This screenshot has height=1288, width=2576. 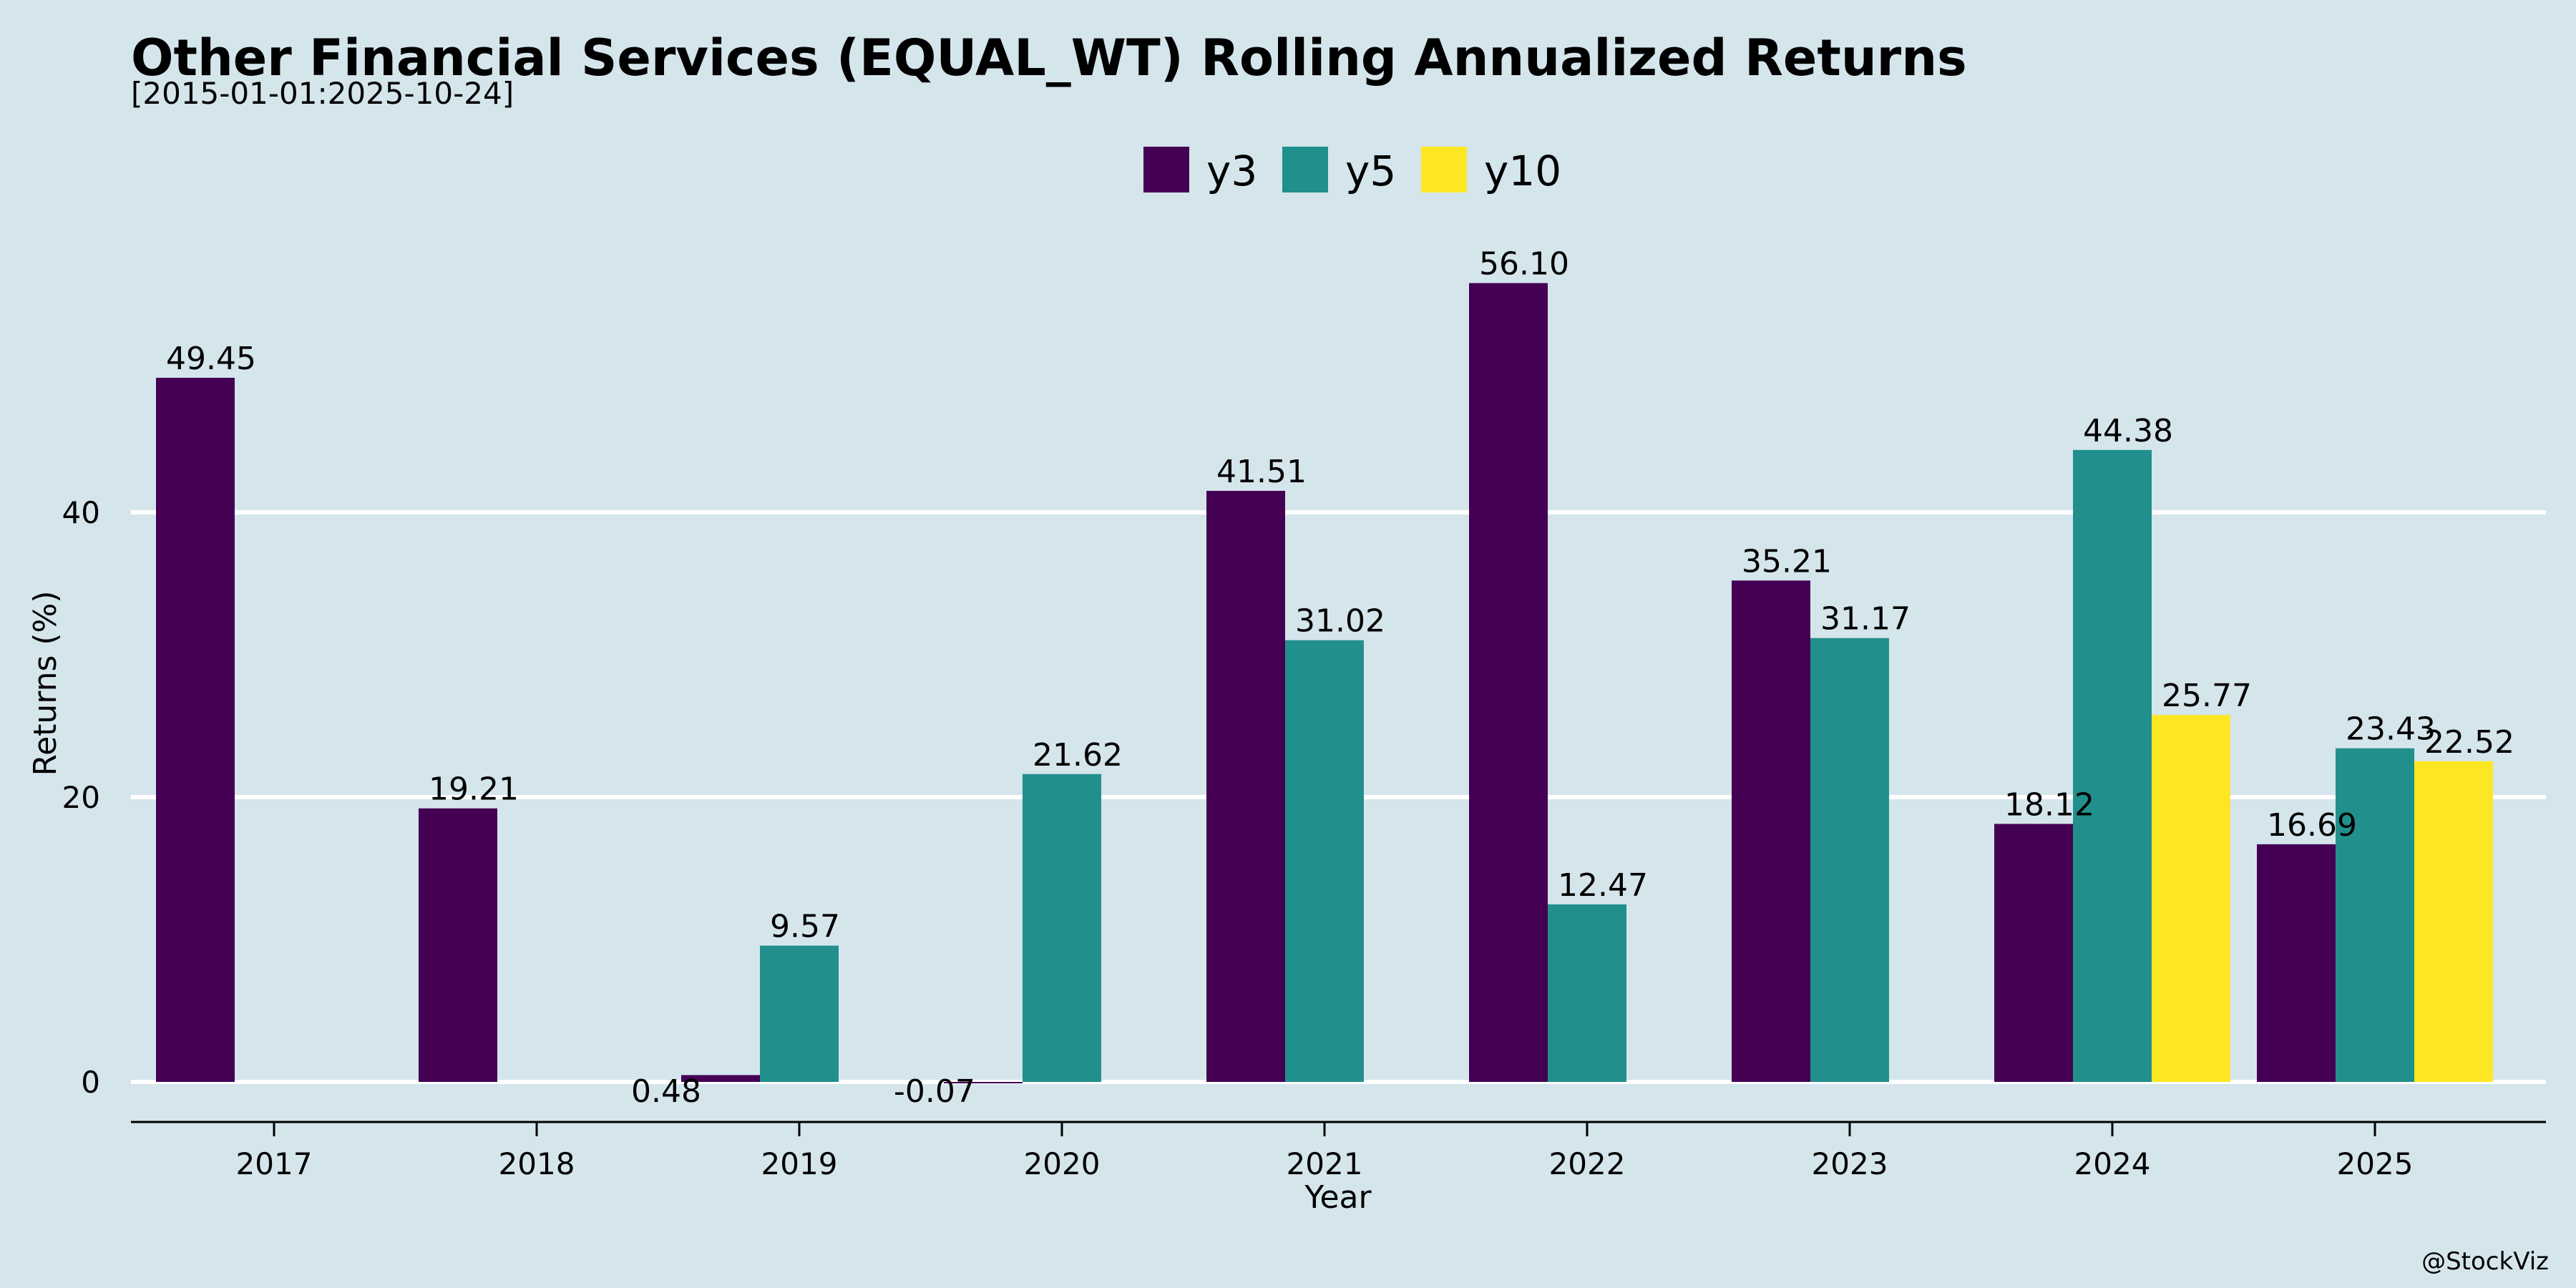 I want to click on bar-y5-2023, so click(x=1849, y=860).